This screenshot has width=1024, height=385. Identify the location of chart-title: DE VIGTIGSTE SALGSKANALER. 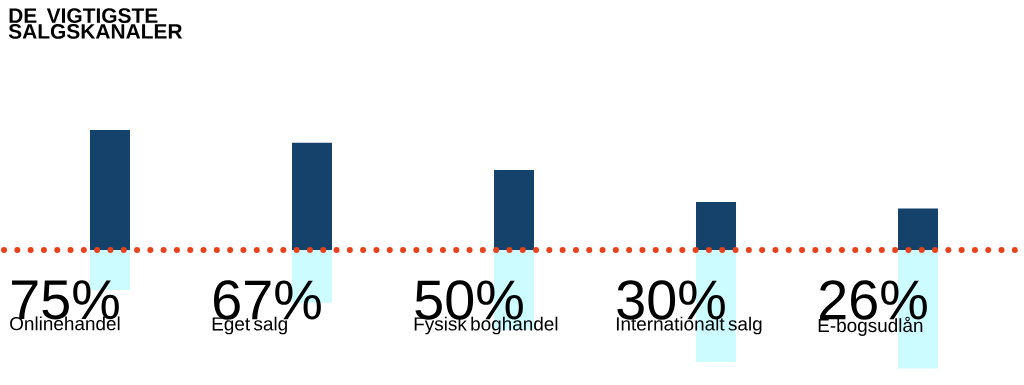
(95, 23).